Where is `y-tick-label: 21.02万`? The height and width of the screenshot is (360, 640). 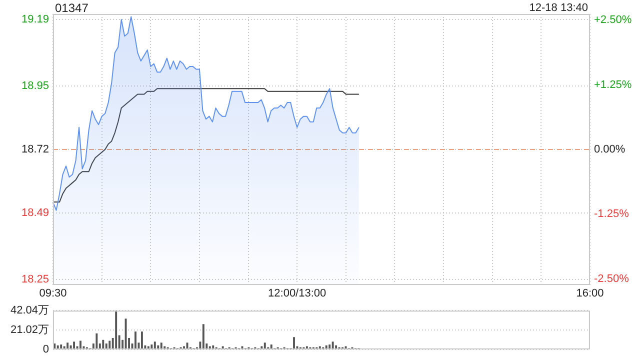
y-tick-label: 21.02万 is located at coordinates (29, 330).